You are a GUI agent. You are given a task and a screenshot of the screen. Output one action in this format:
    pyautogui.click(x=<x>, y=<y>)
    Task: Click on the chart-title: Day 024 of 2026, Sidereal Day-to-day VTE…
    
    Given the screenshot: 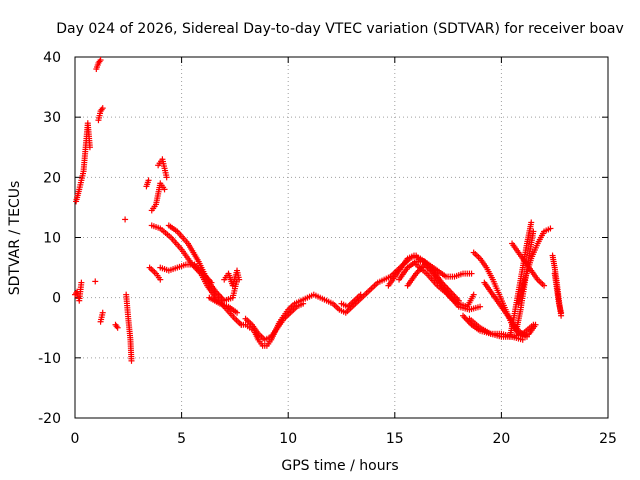 What is the action you would take?
    pyautogui.click(x=340, y=29)
    